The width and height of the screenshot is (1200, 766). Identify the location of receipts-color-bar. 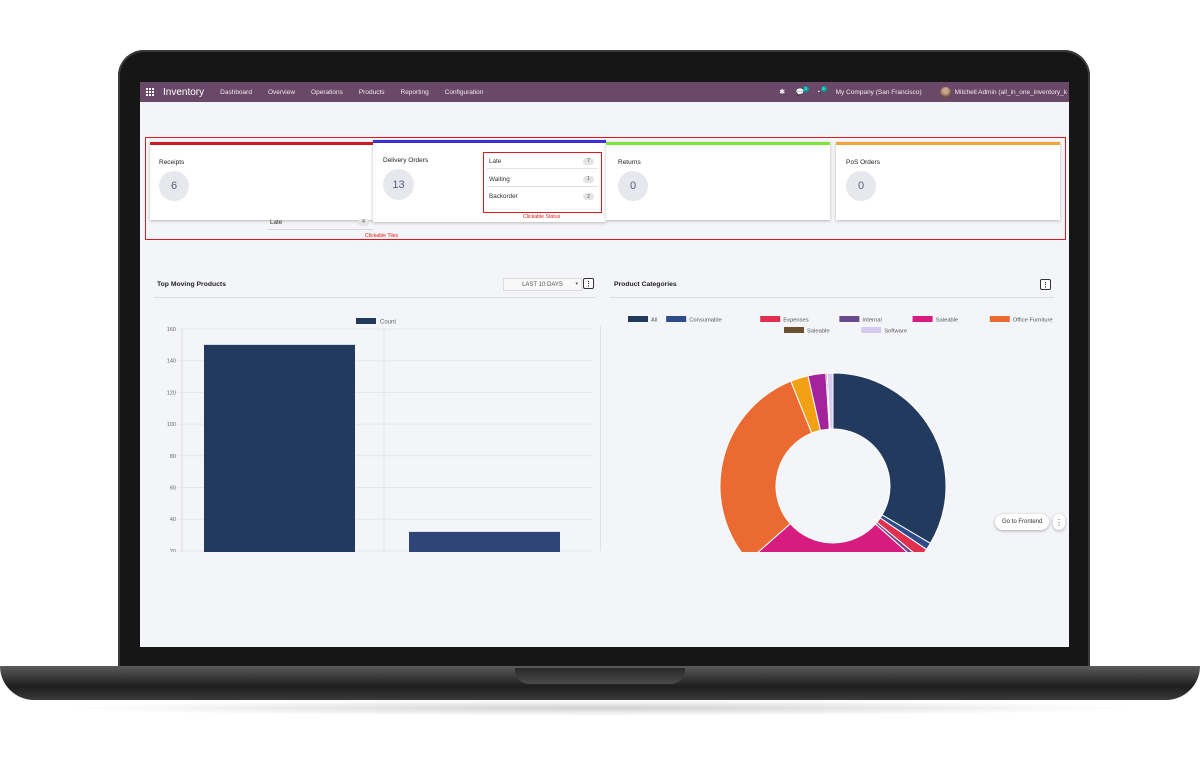
(261, 143).